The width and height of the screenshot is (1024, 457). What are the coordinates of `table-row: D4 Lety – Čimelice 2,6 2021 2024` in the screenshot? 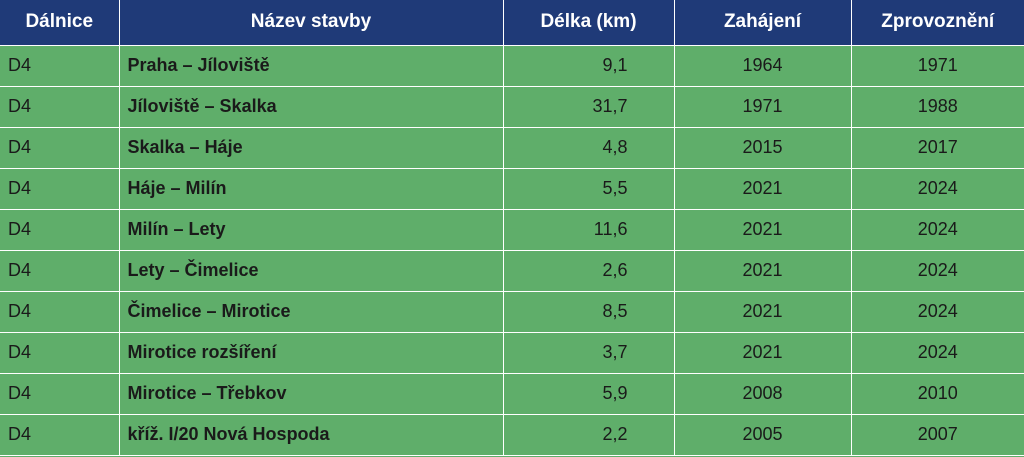 It's located at (512, 271).